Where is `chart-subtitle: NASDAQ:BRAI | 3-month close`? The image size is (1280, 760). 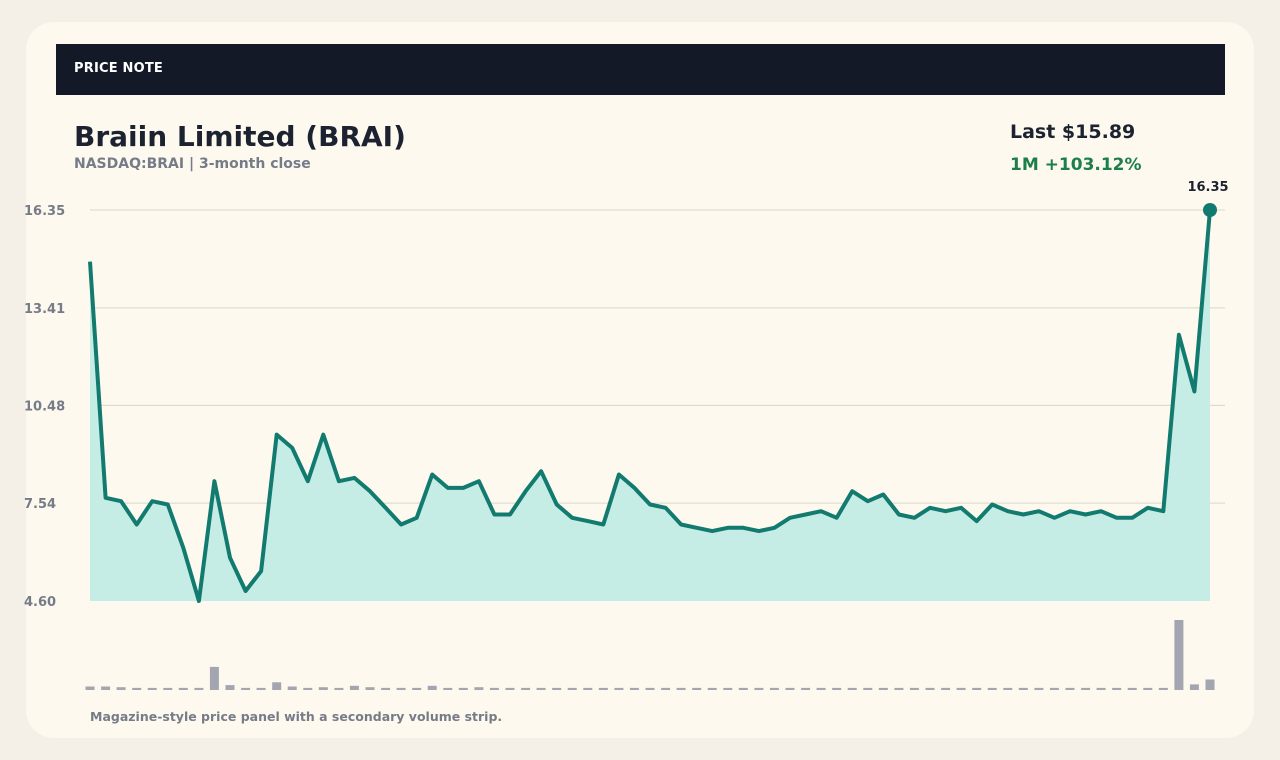
chart-subtitle: NASDAQ:BRAI | 3-month close is located at coordinates (192, 164).